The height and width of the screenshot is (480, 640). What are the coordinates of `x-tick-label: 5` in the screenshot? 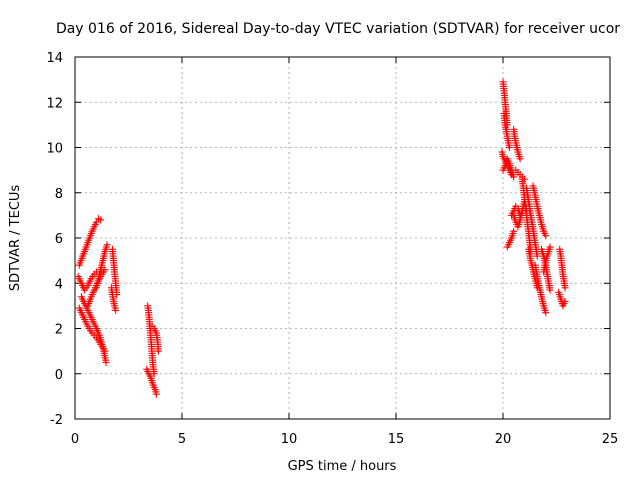 It's located at (182, 439).